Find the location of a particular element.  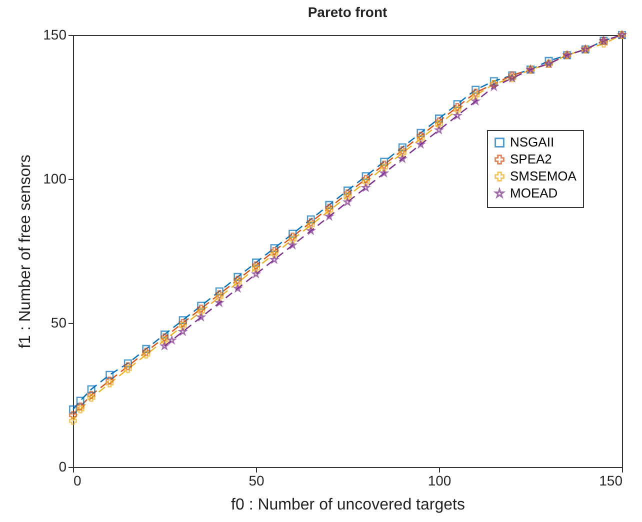

y-axis-title: f1 : Number of free sensors is located at coordinates (25, 251).